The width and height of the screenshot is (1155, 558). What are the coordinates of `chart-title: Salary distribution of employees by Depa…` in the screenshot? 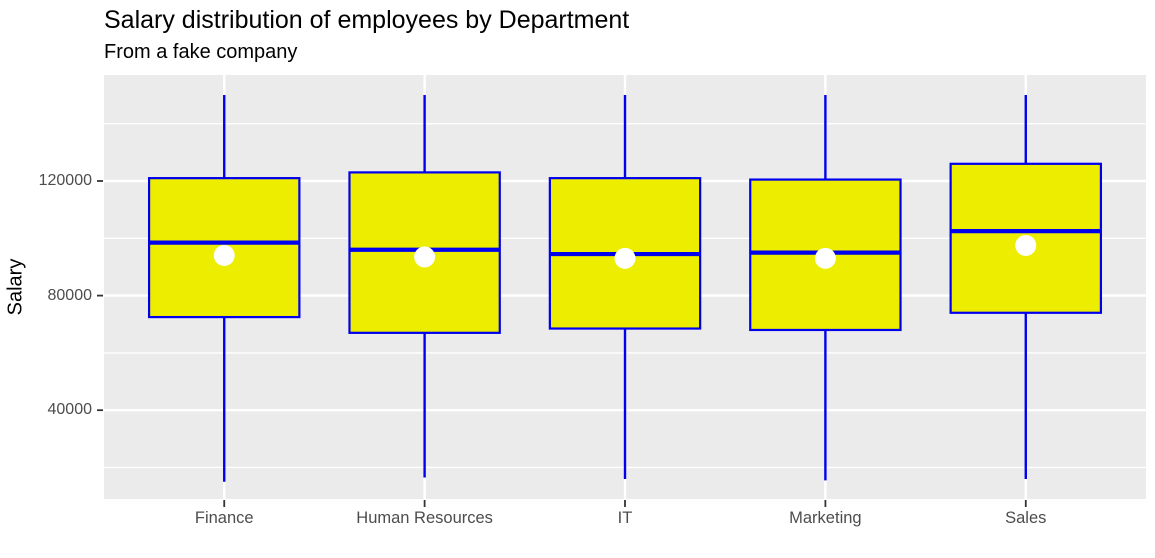 It's located at (367, 20).